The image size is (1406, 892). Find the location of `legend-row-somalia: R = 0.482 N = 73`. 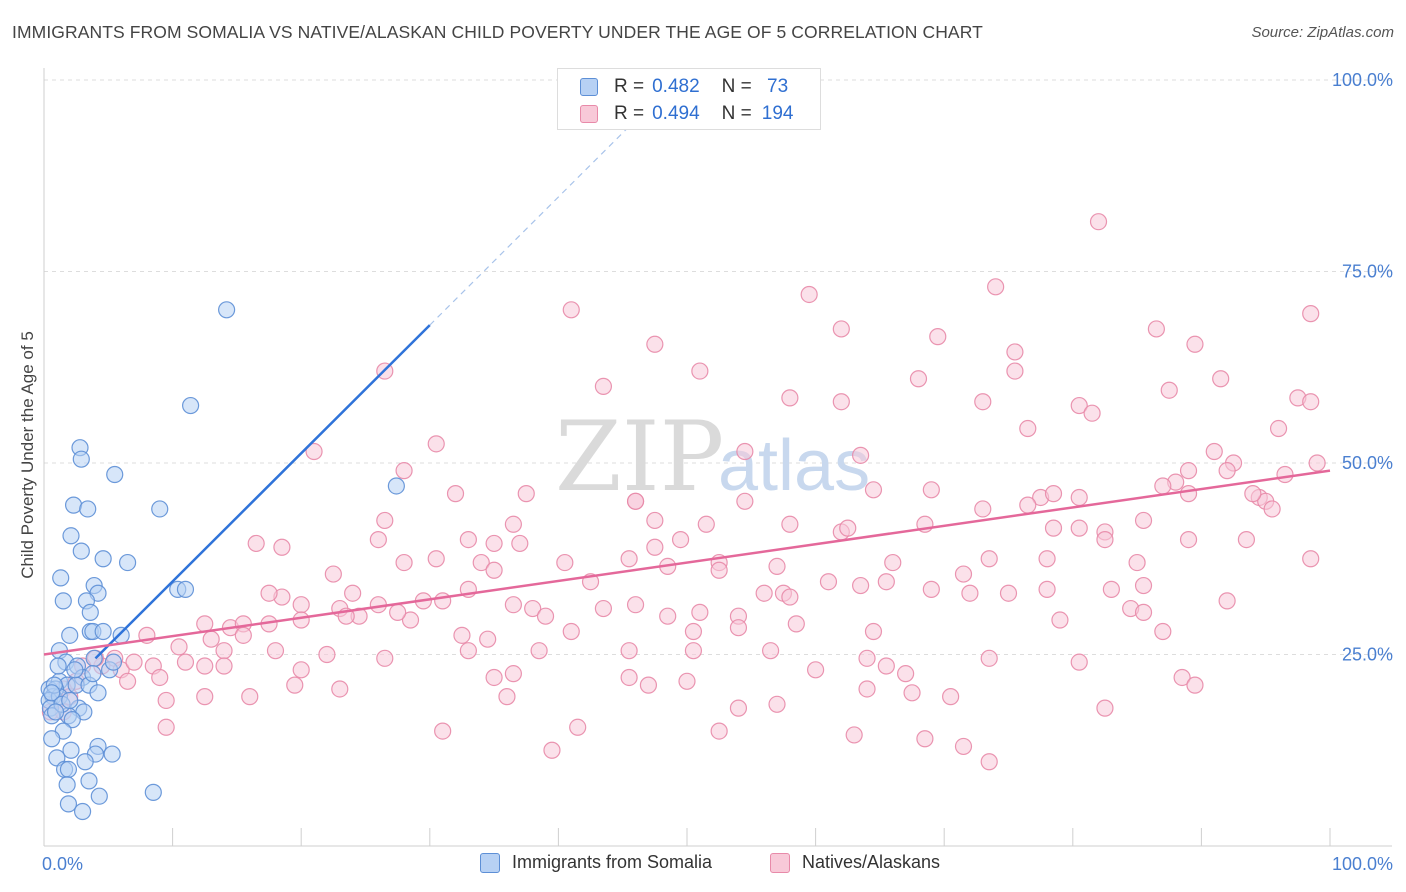

legend-row-somalia: R = 0.482 N = 73 is located at coordinates (684, 87).